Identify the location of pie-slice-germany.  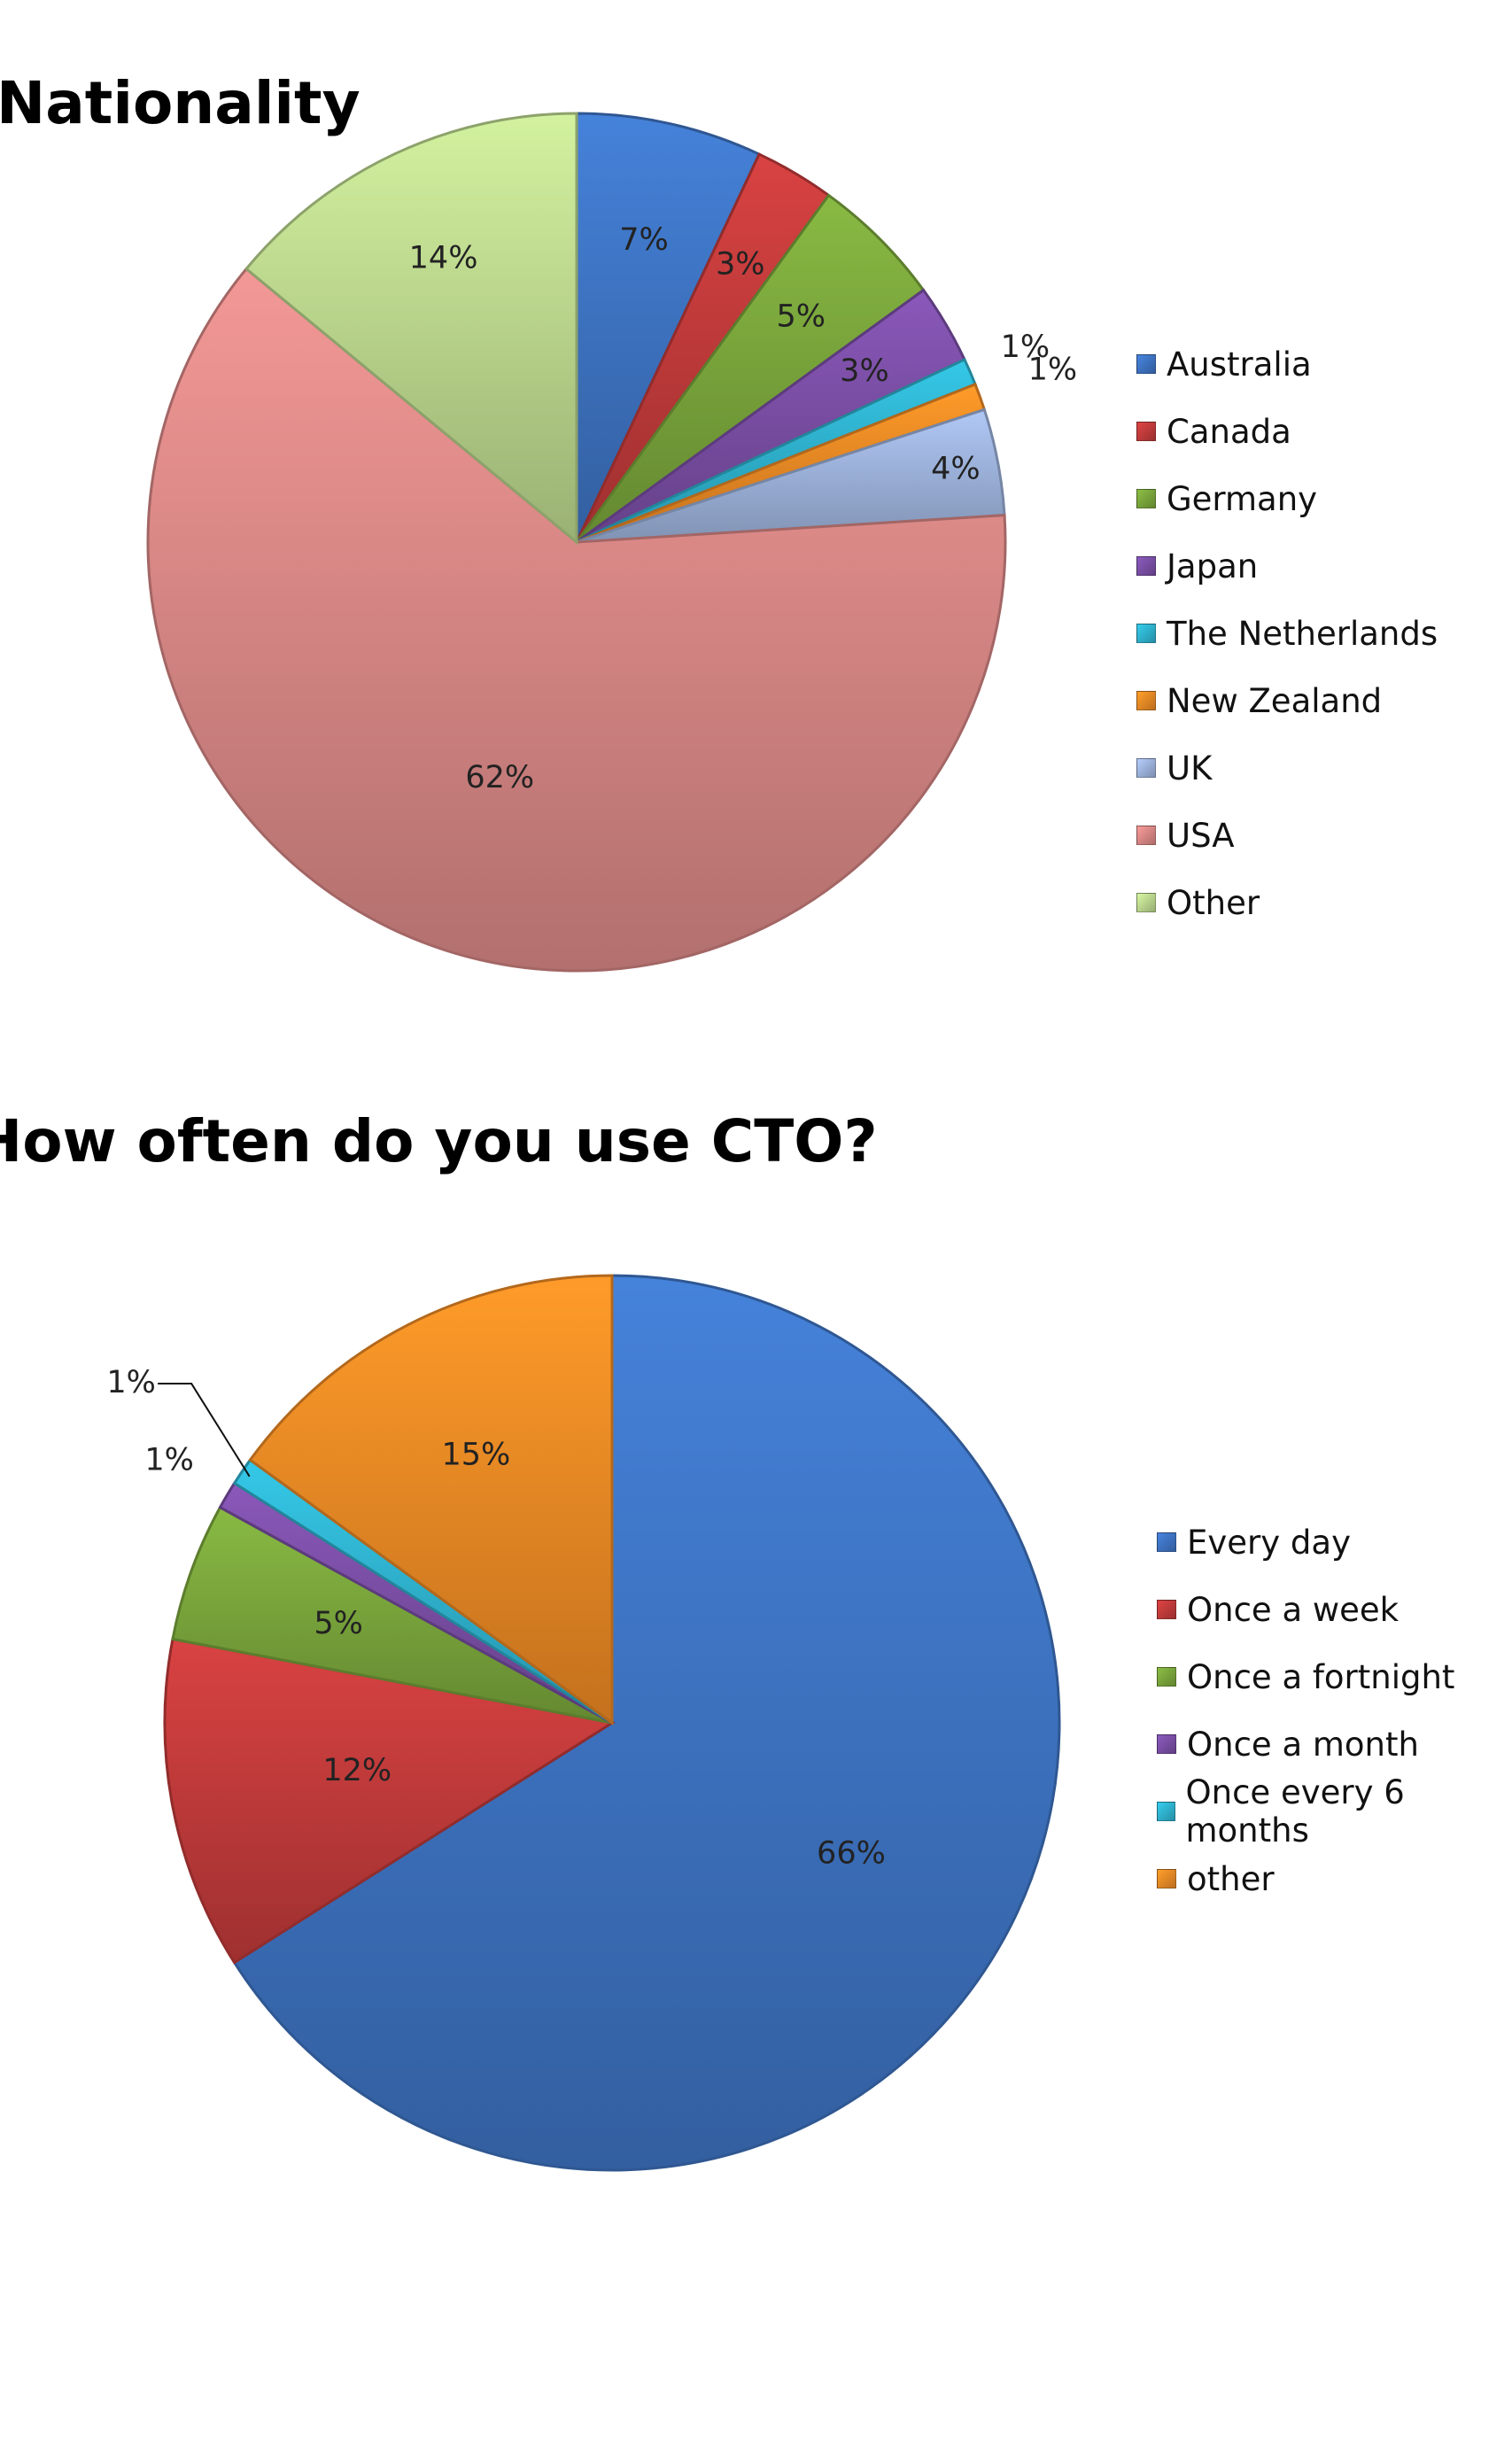
(750, 368).